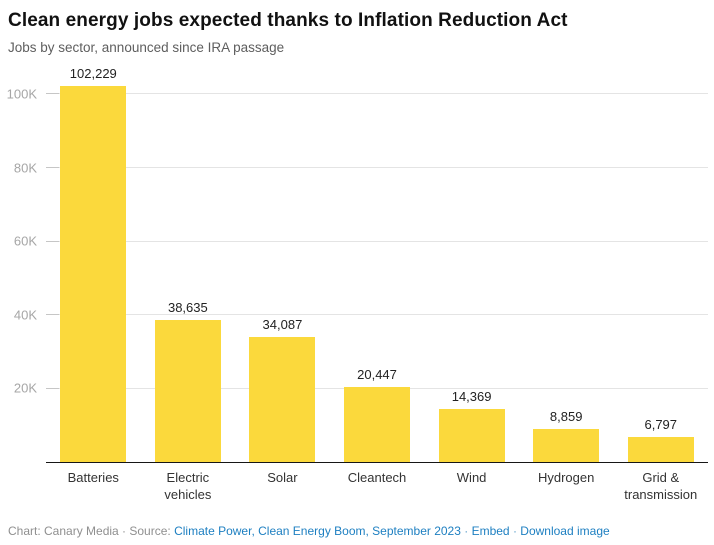 The width and height of the screenshot is (714, 545). I want to click on bar-column: 14,369, so click(471, 263).